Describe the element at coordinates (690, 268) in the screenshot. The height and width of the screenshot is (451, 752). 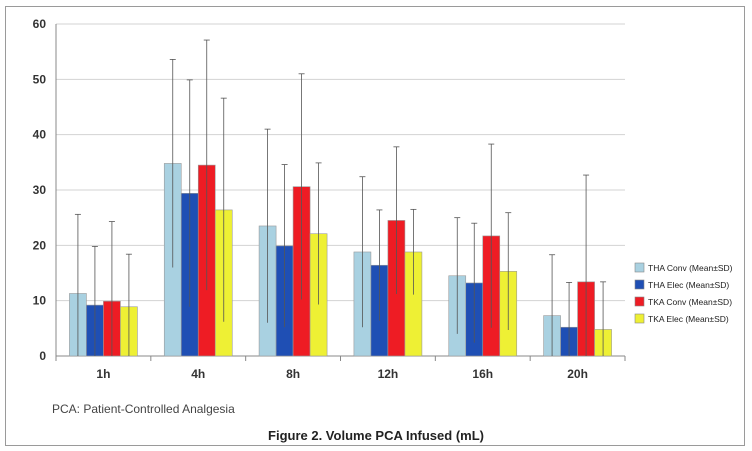
I see `legend-label: THA Conv (Mean±SD)` at that location.